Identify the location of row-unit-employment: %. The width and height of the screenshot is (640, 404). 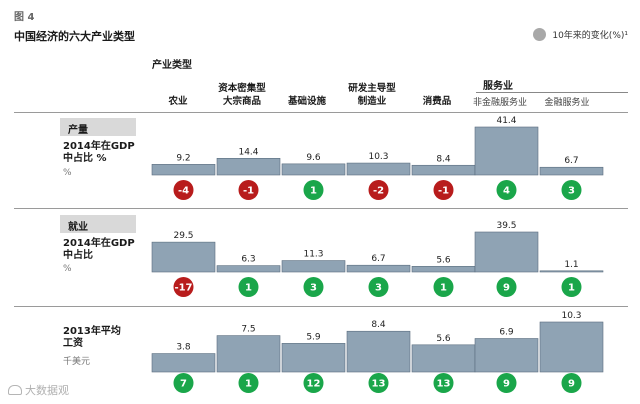
(67, 269).